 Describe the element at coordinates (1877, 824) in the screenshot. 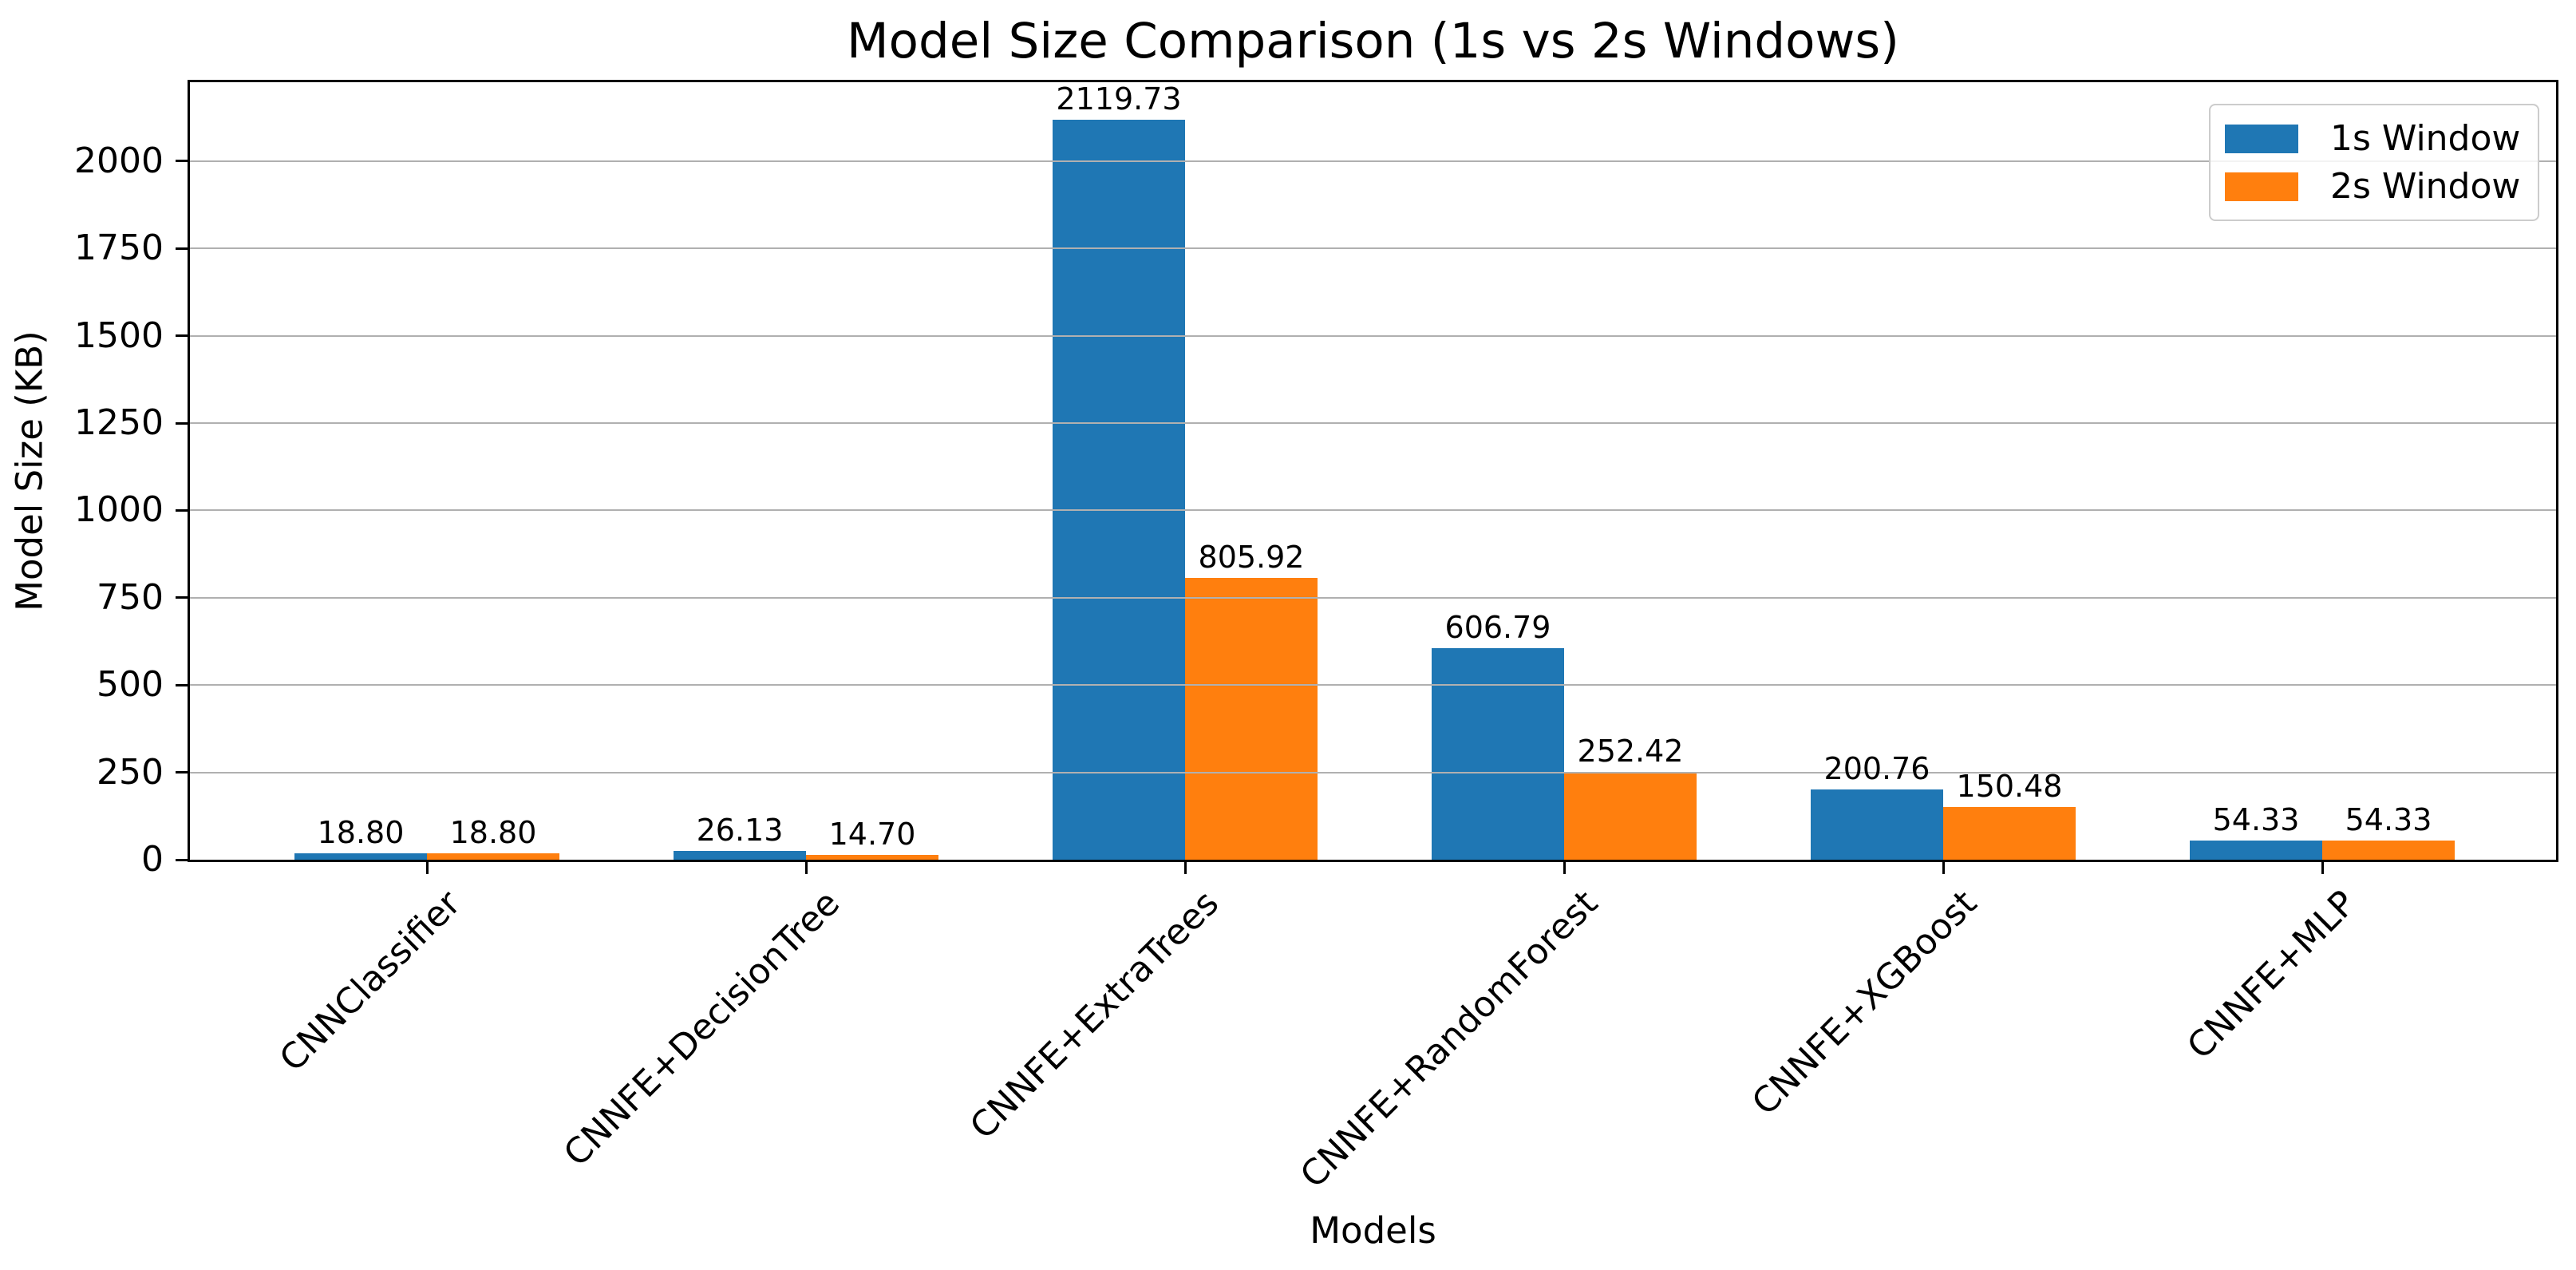

I see `bar-1s-window-cnnfe-xgboost` at that location.